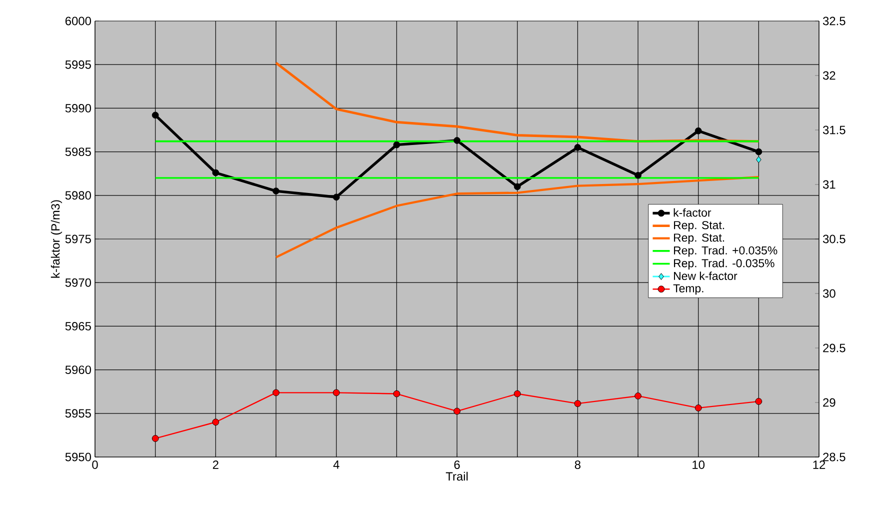 This screenshot has width=872, height=520. I want to click on y-tick-label: 5950, so click(78, 457).